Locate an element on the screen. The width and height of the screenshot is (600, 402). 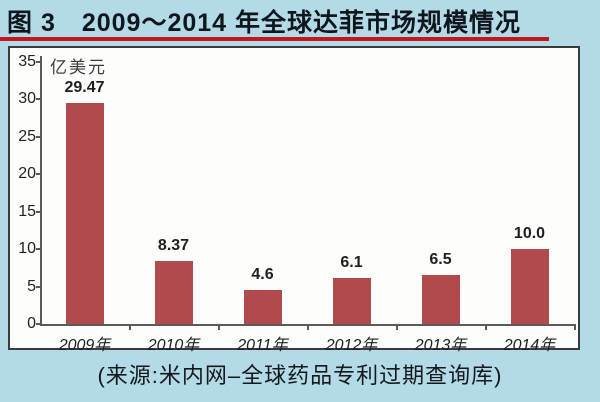
y-tick-label: 30 is located at coordinates (27, 99).